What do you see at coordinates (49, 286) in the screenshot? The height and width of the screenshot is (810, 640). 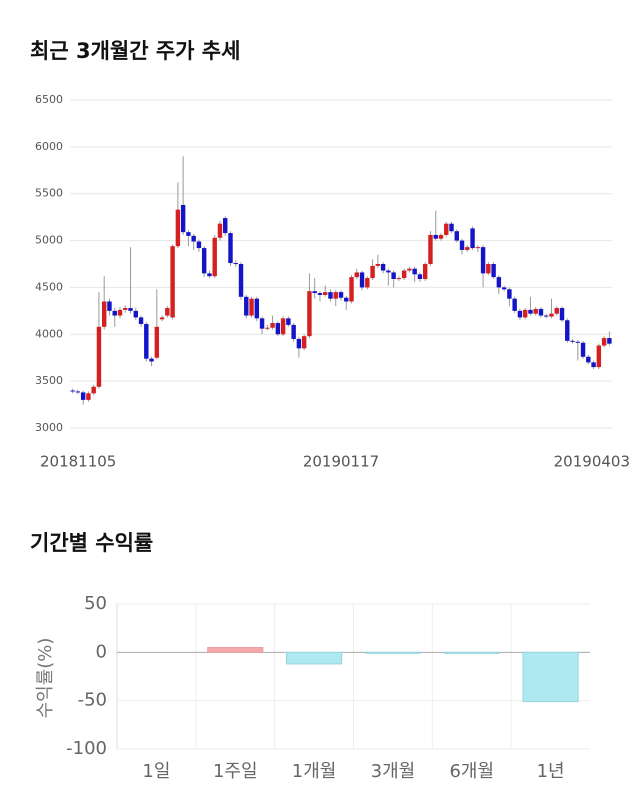 I see `y-tick-label: 4500` at bounding box center [49, 286].